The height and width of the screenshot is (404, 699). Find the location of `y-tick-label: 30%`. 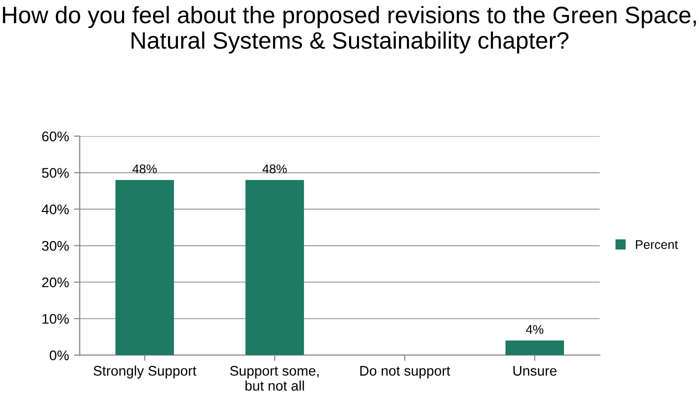

y-tick-label: 30% is located at coordinates (55, 245).